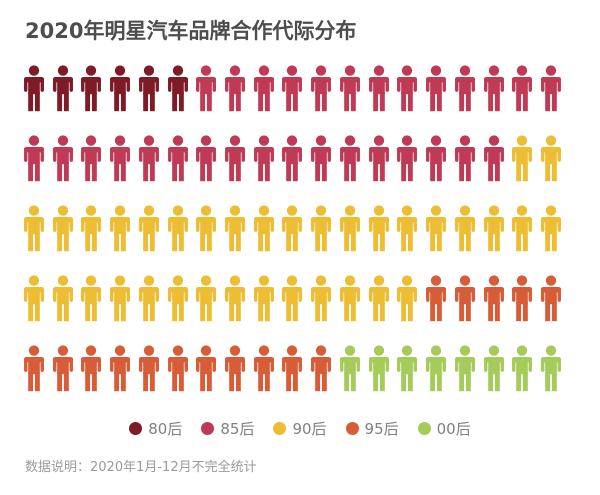  Describe the element at coordinates (453, 429) in the screenshot. I see `legend-label: 00后` at that location.